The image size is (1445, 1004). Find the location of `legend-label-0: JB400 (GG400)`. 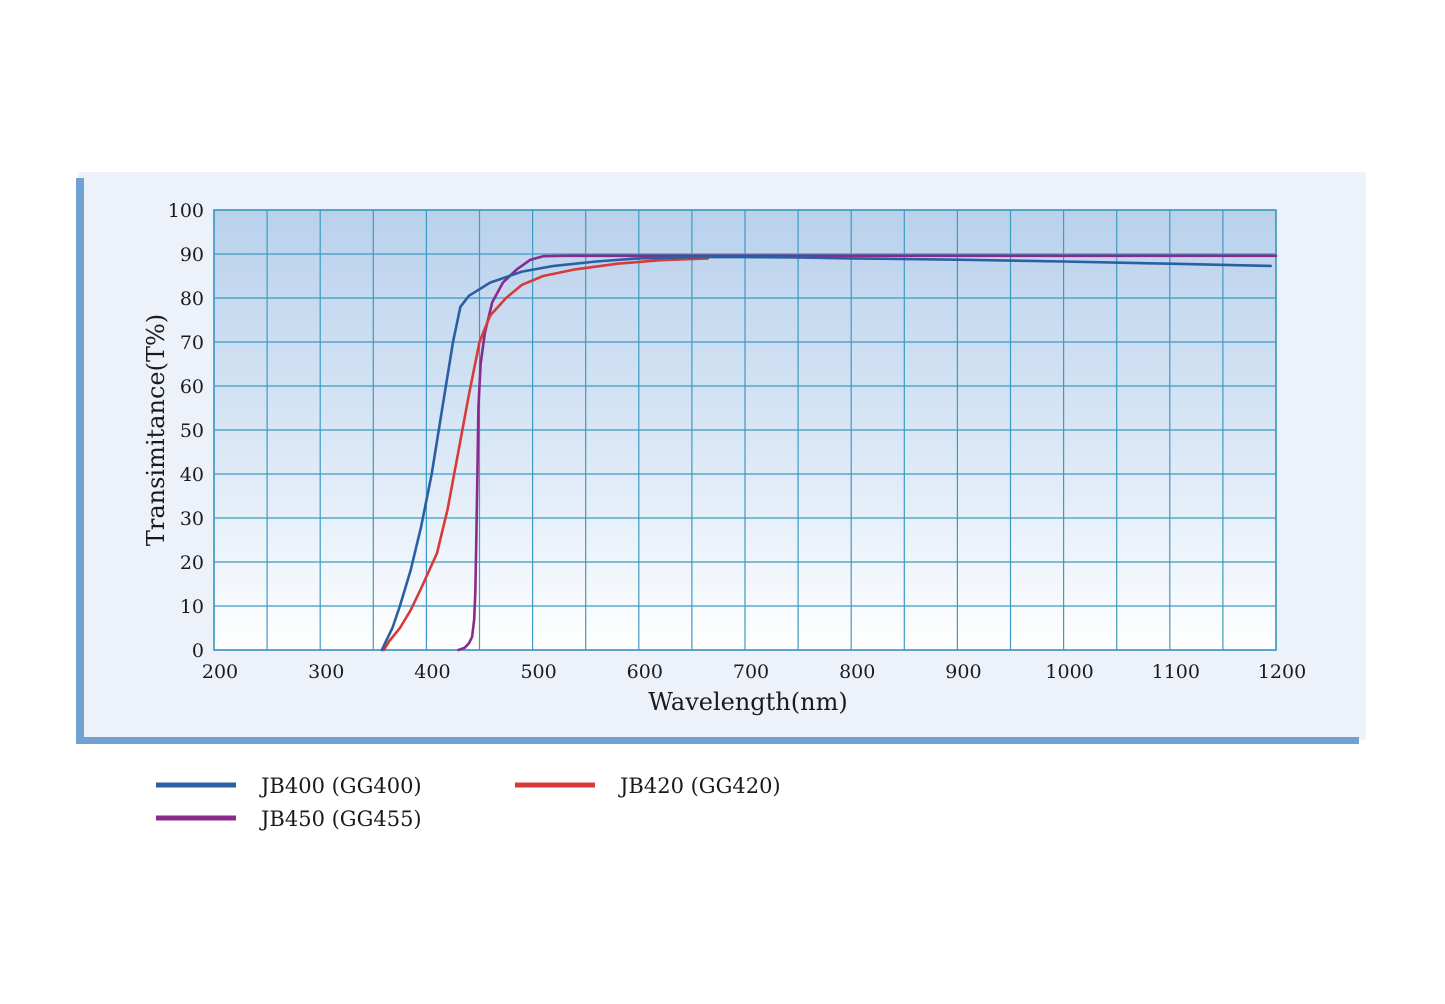

legend-label-0: JB400 (GG400) is located at coordinates (340, 786).